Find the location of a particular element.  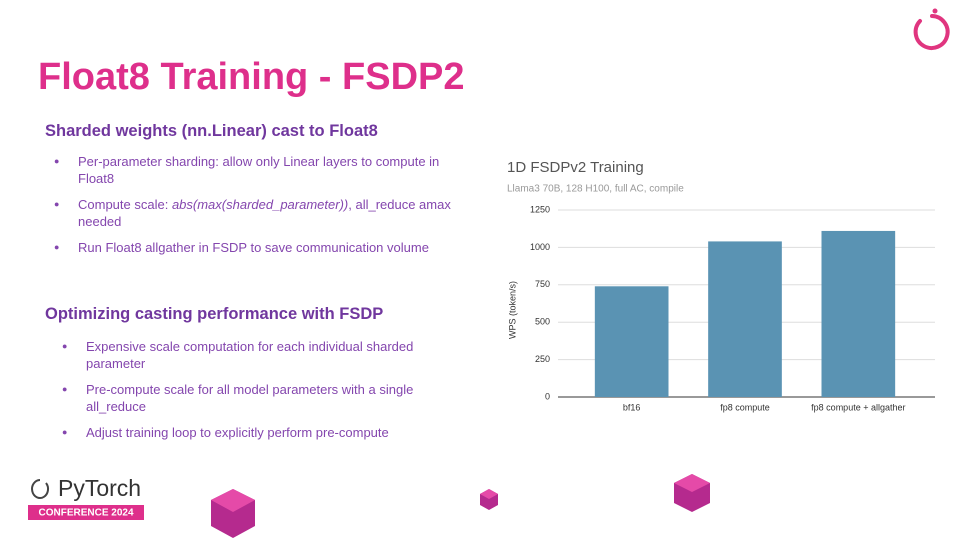

bullet-text: abs(max(sharded_parameter)) is located at coordinates (260, 204).